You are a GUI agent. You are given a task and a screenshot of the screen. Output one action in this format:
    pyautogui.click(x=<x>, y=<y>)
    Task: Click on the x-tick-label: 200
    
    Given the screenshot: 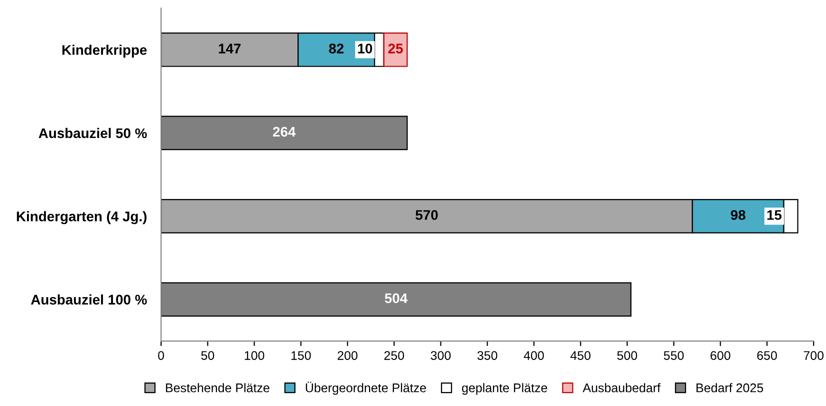 What is the action you would take?
    pyautogui.click(x=348, y=355)
    